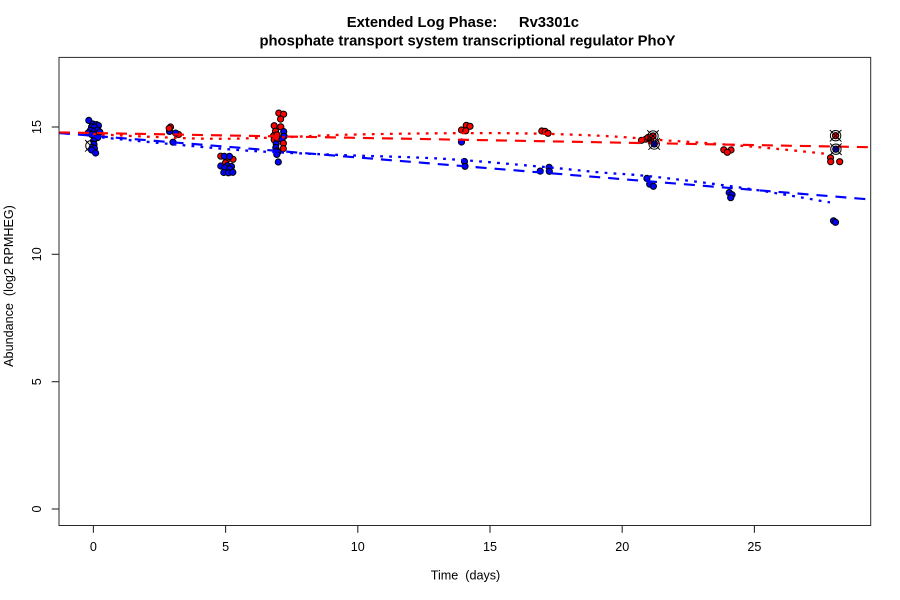  Describe the element at coordinates (549, 23) in the screenshot. I see `svg-text: Rv3301c` at that location.